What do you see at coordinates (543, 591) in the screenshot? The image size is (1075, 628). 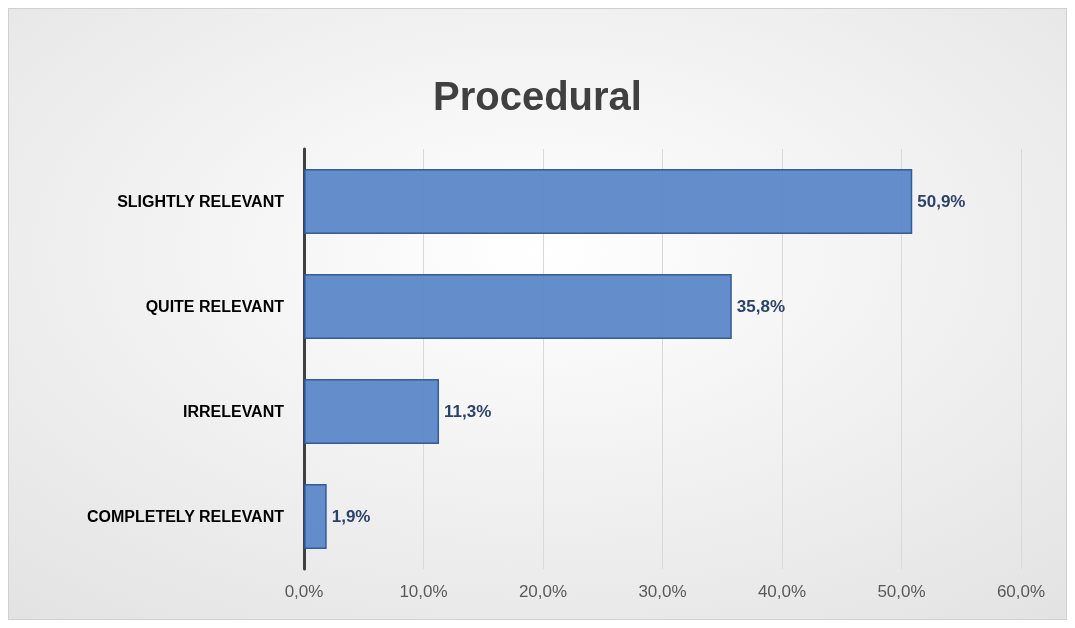 I see `x-tick-label: 20,0%` at bounding box center [543, 591].